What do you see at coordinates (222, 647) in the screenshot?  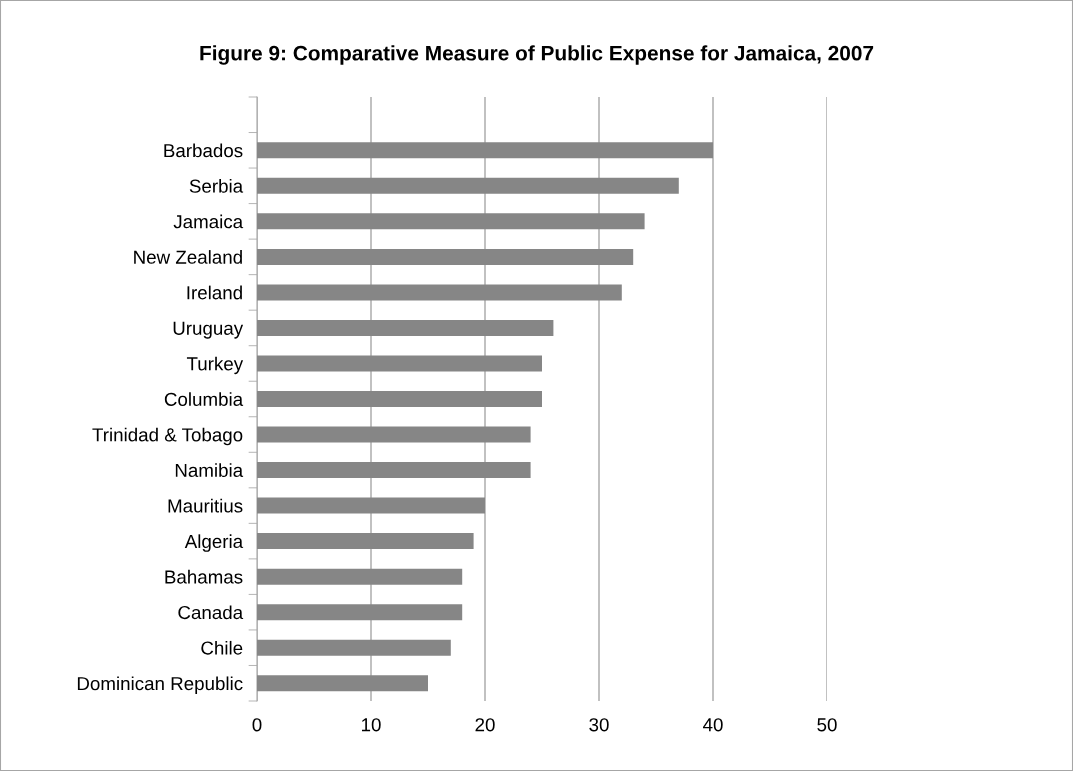 I see `y-tick-label: Chile` at bounding box center [222, 647].